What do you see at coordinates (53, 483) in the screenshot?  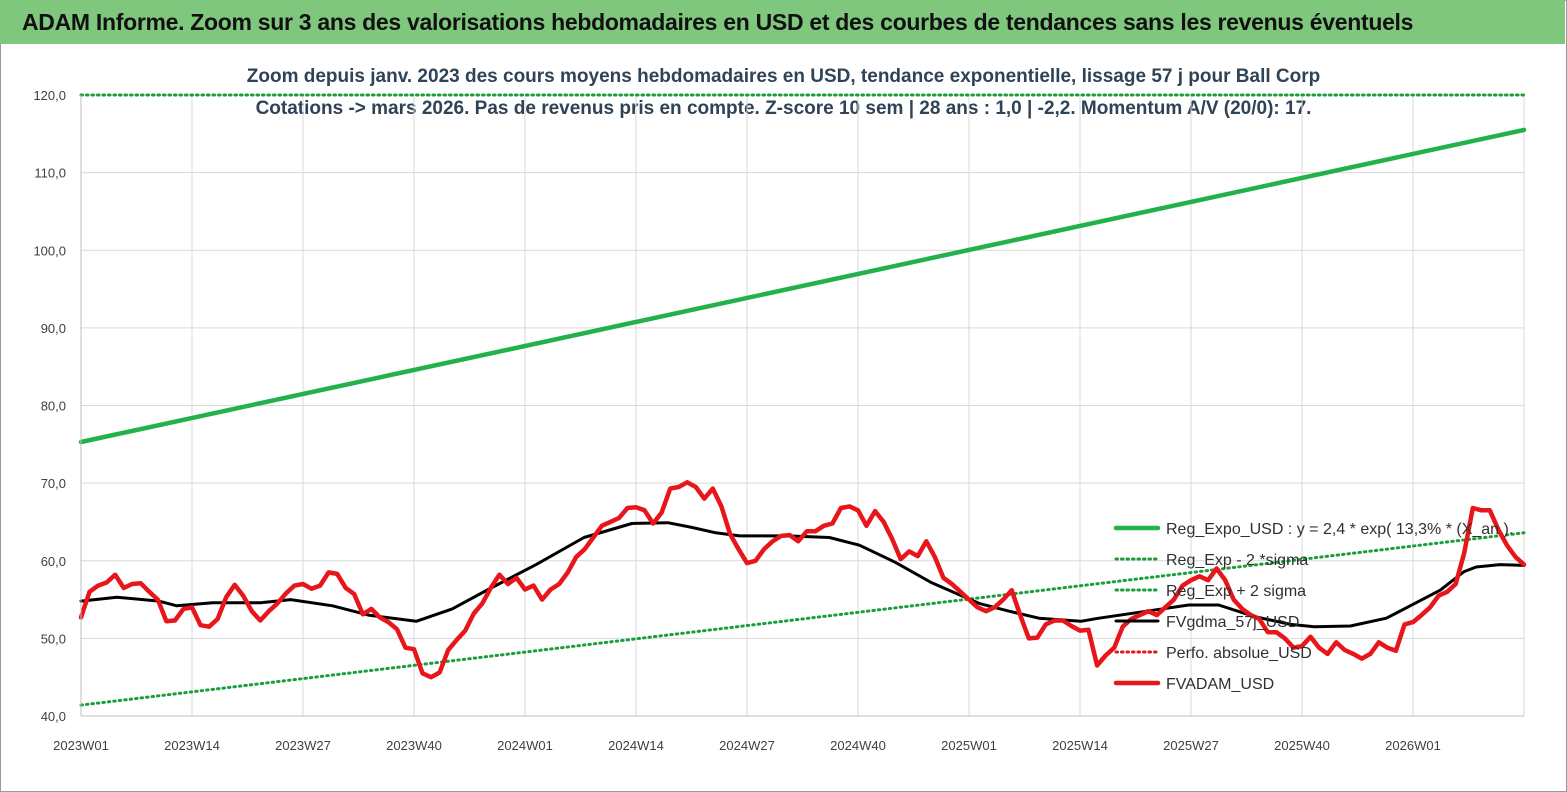 I see `y-tick-label: 70,0` at bounding box center [53, 483].